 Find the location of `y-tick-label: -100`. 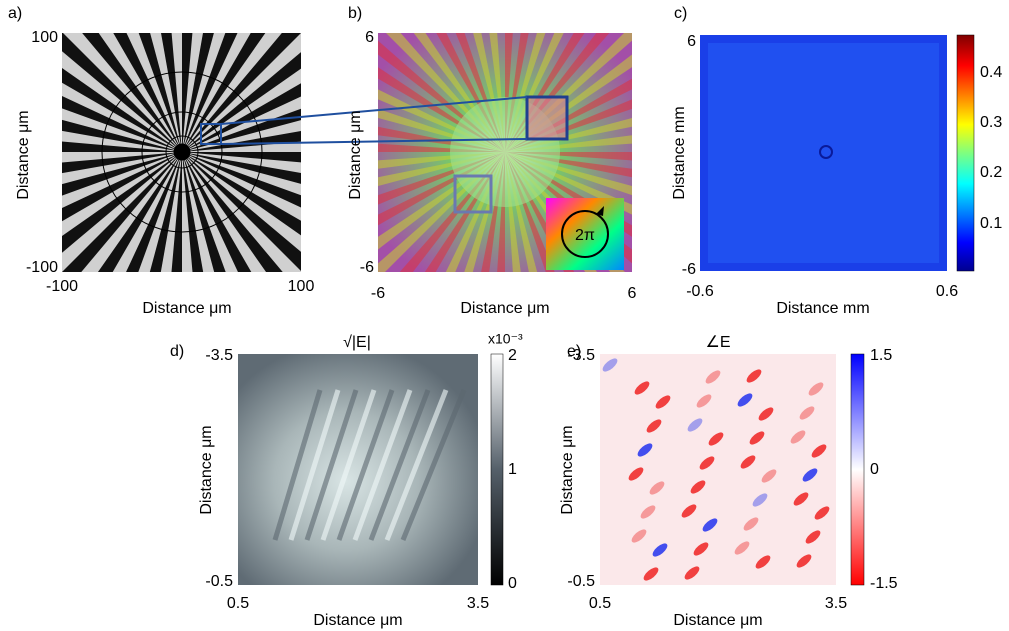

y-tick-label: -100 is located at coordinates (42, 267).